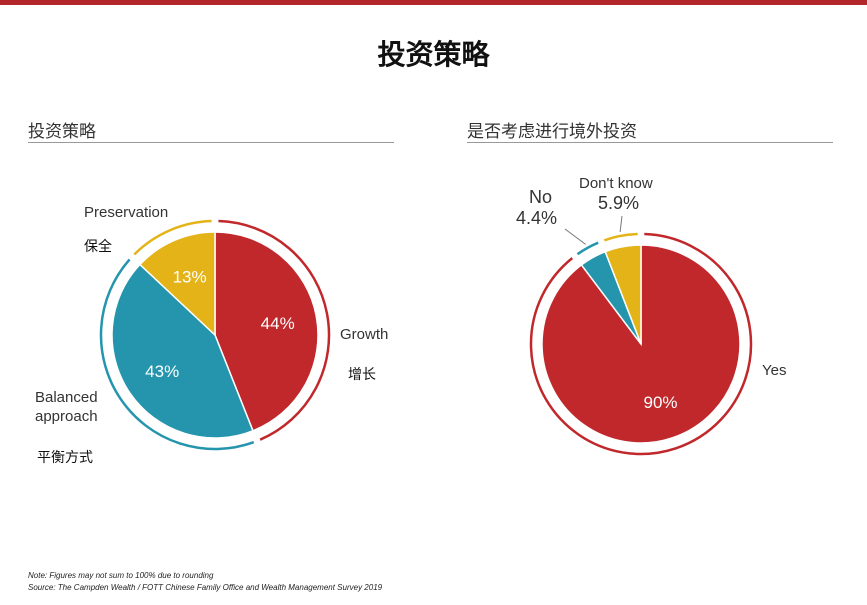  Describe the element at coordinates (364, 334) in the screenshot. I see `chart1-label-growth: Growth` at that location.